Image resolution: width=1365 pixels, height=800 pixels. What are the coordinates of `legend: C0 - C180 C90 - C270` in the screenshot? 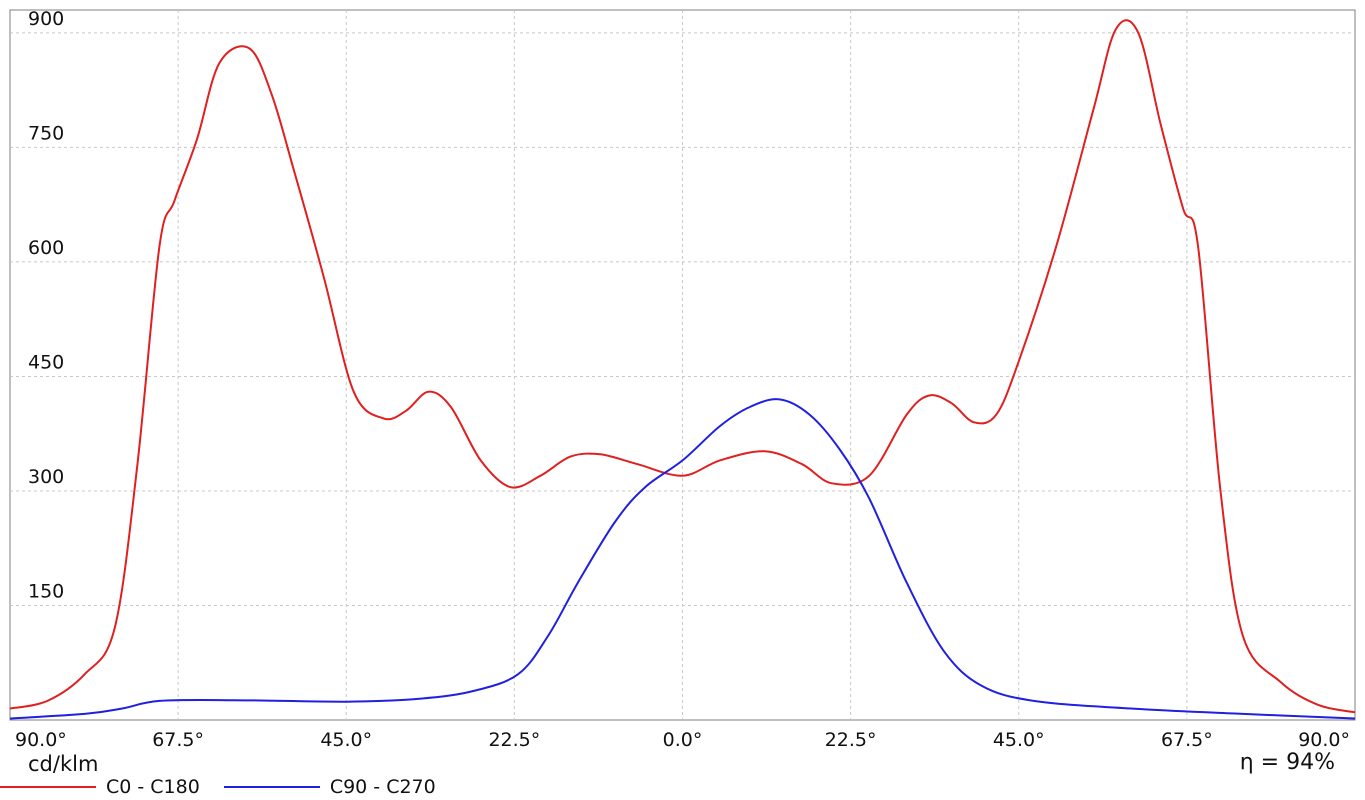 It's located at (230, 787).